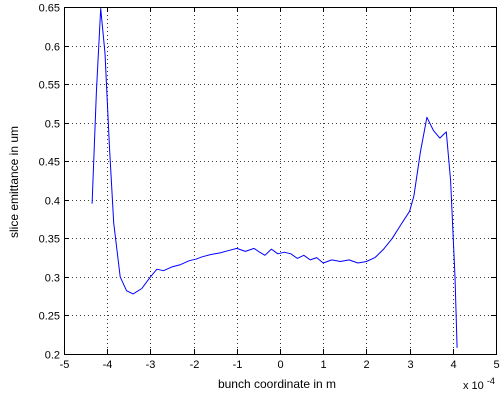 This screenshot has height=408, width=501. Describe the element at coordinates (52, 202) in the screenshot. I see `y-tick-label: 0.4` at that location.